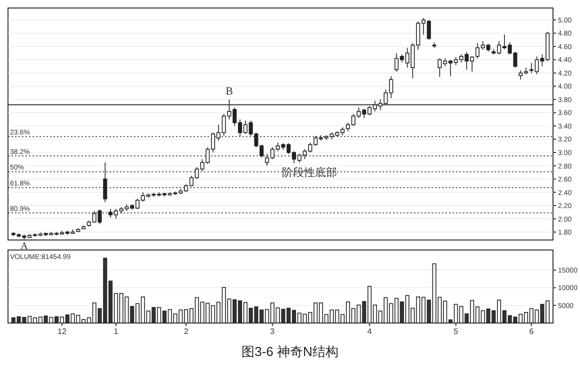 This screenshot has height=374, width=580. Describe the element at coordinates (24, 246) in the screenshot. I see `annotation: A` at that location.